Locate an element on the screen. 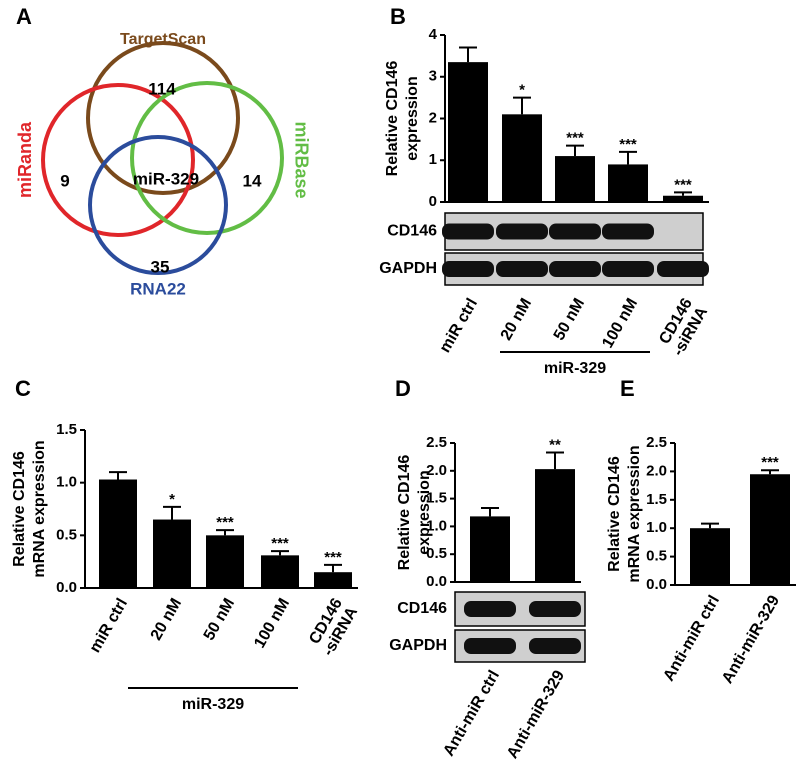  panel-letter: D is located at coordinates (403, 388).